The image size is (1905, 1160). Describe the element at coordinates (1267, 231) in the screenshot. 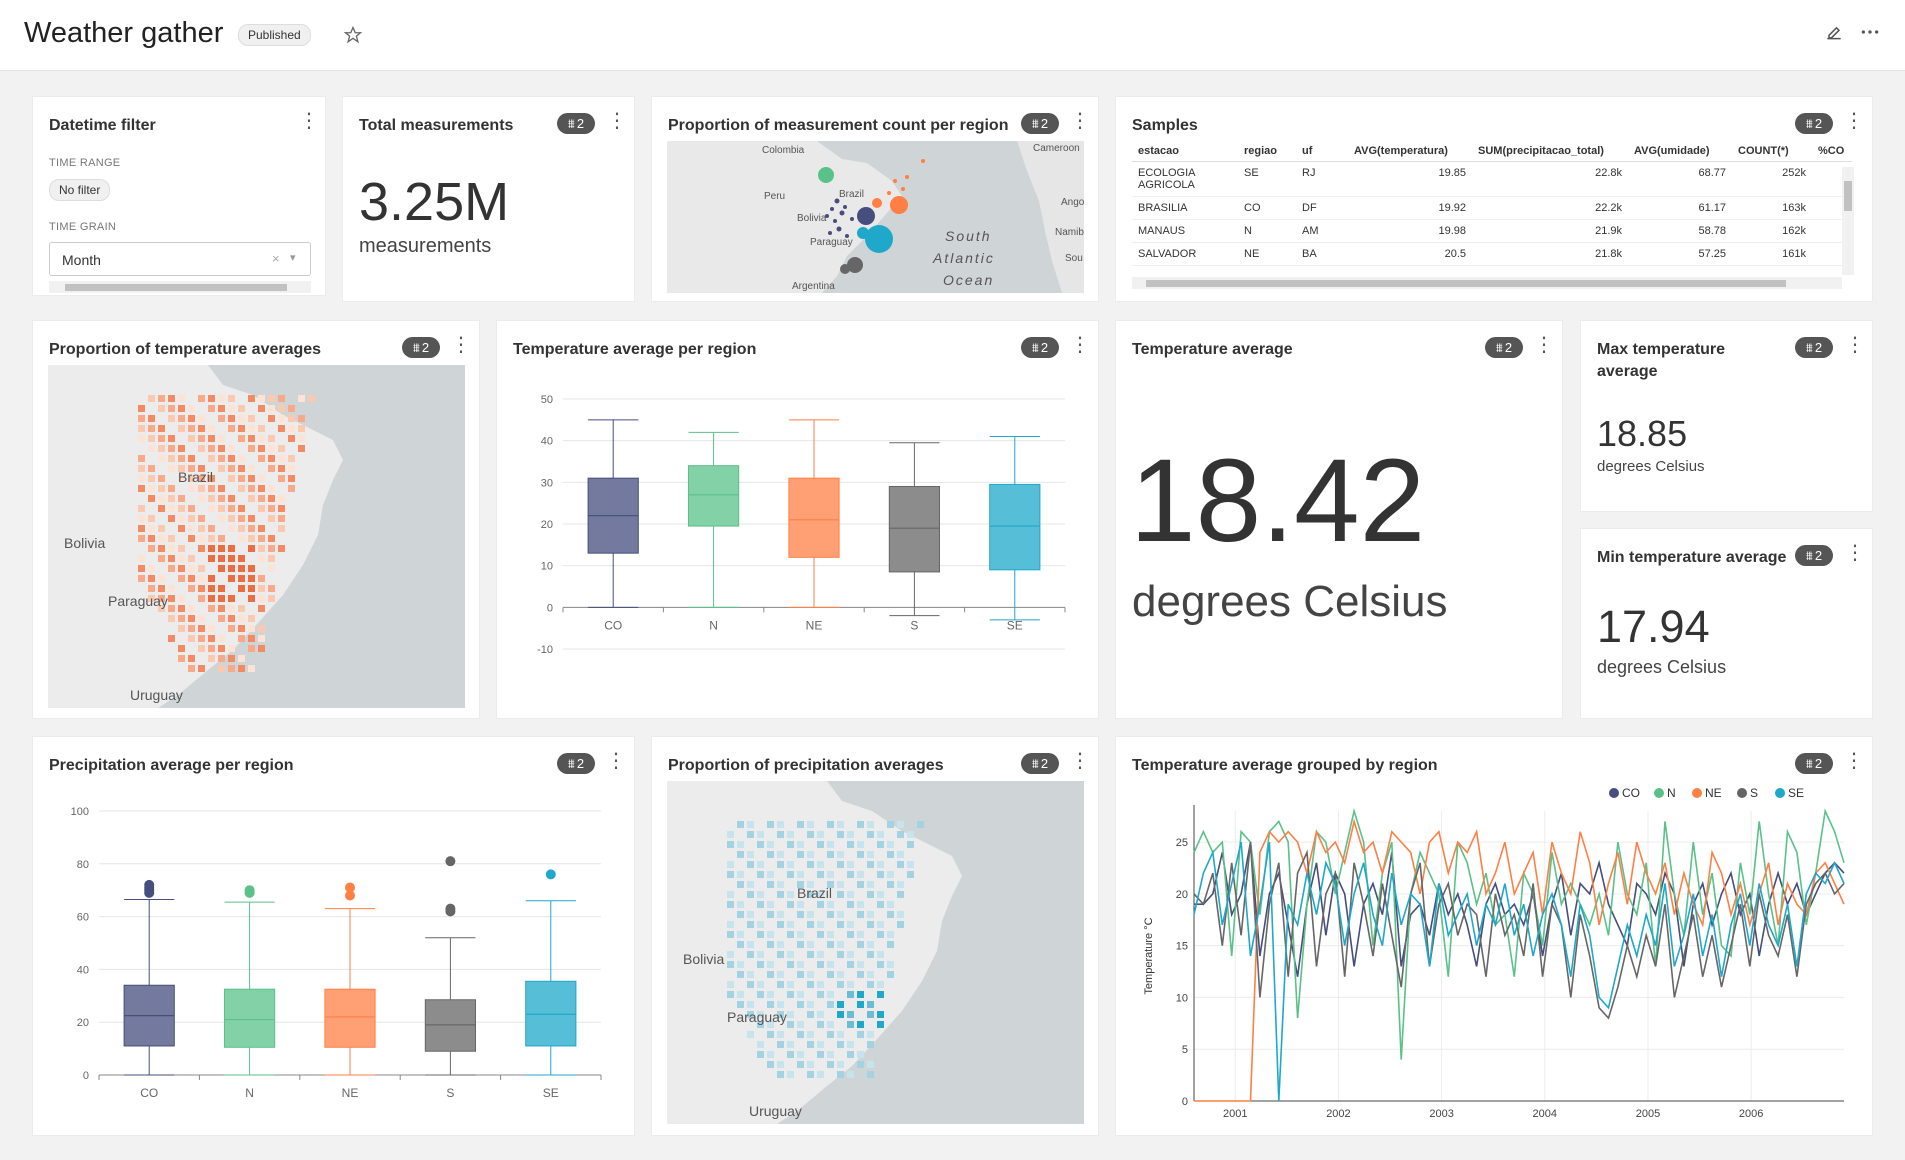

I see `table-cell: N` at that location.